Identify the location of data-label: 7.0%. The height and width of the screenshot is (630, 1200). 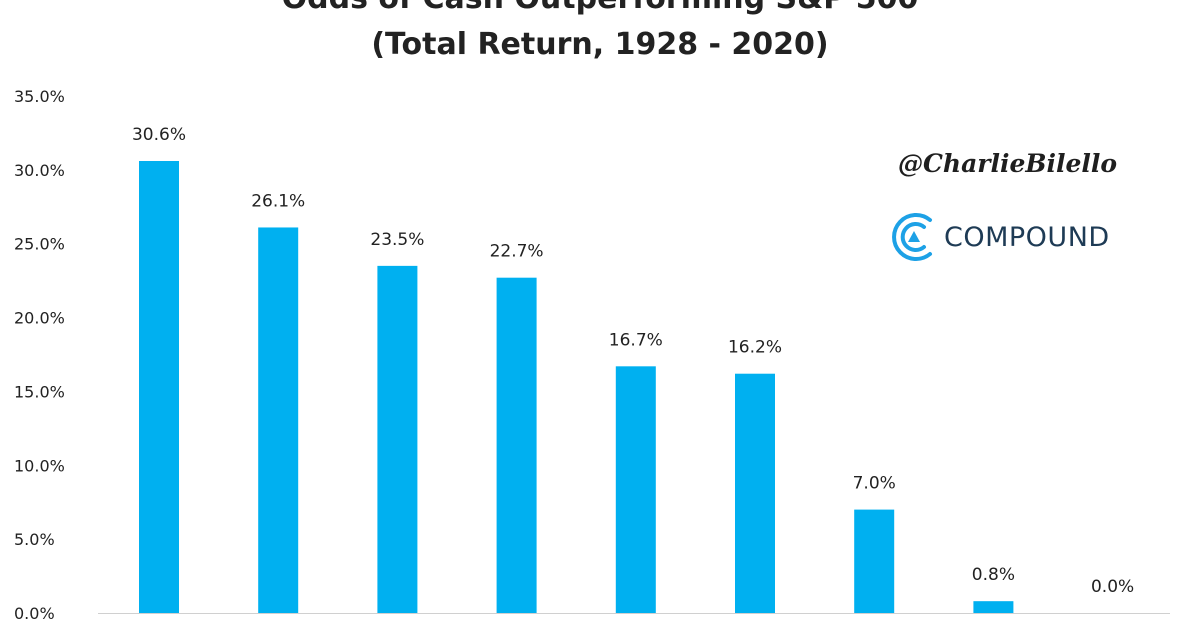
(874, 484).